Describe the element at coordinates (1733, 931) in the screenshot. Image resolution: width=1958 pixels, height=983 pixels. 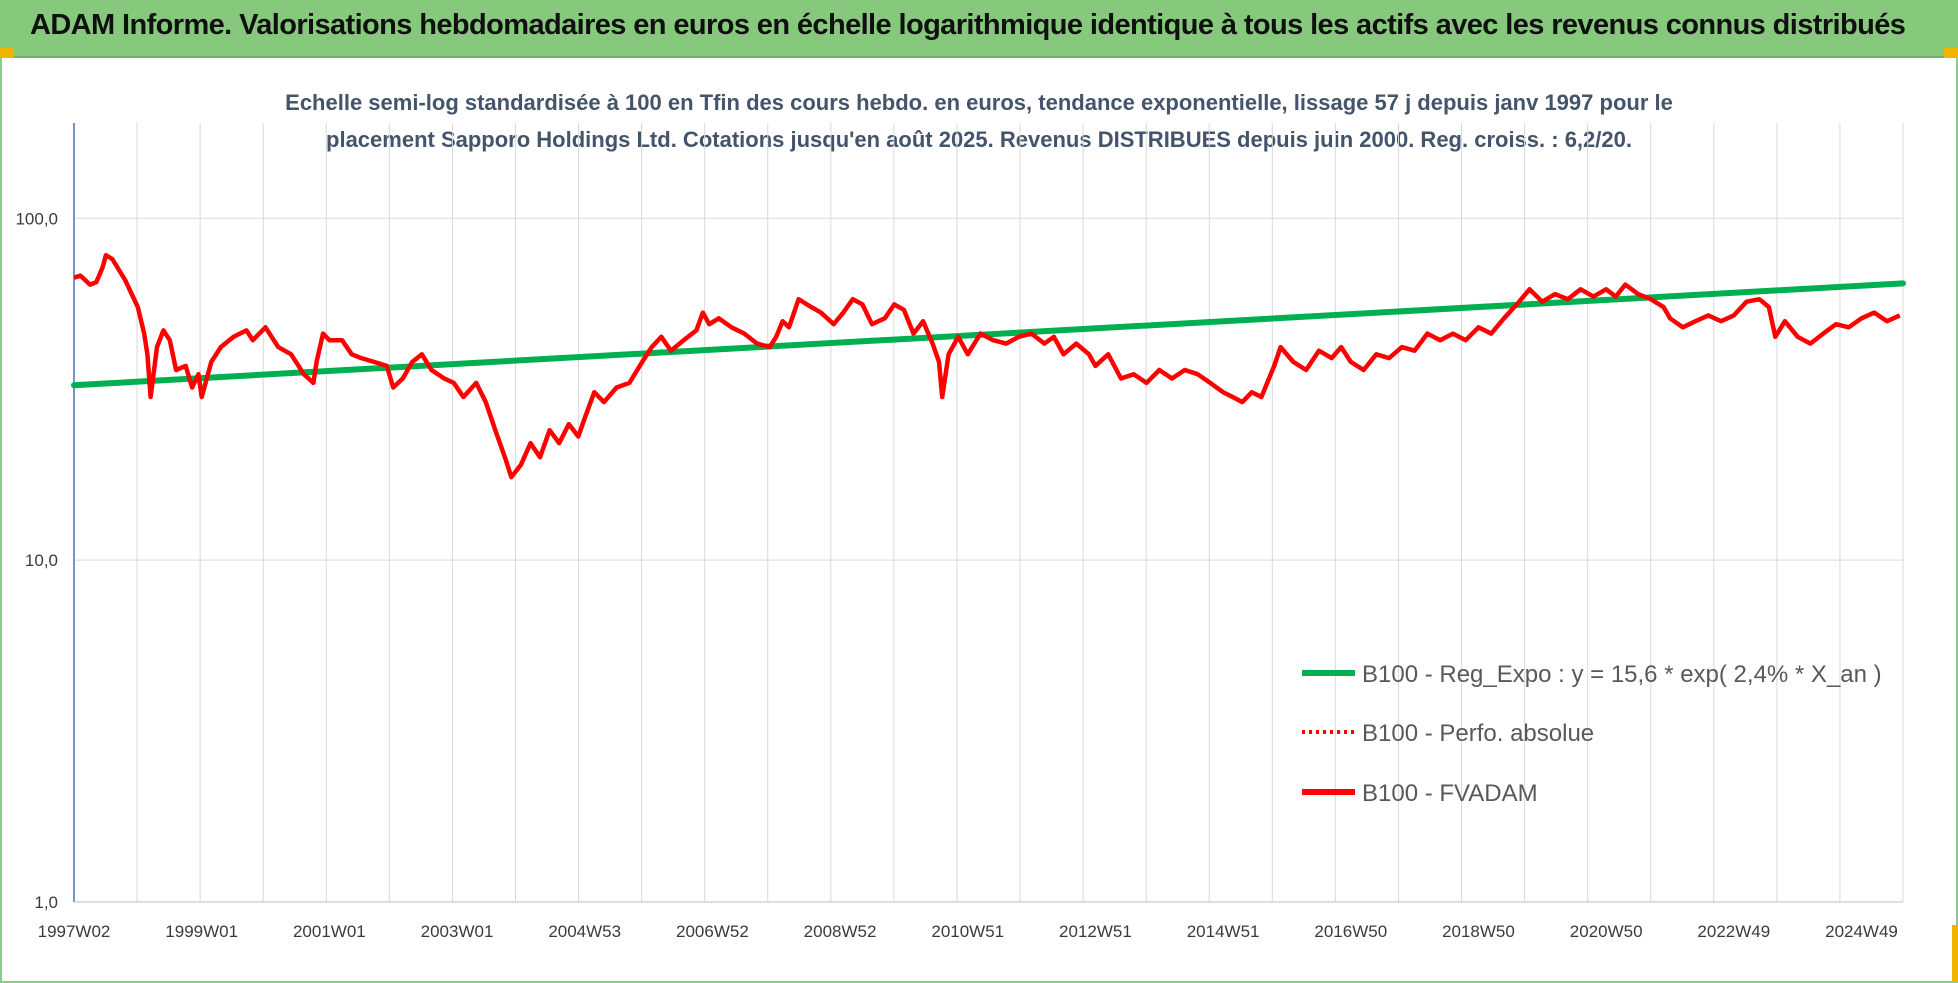
I see `x-tick-label: 2022W49` at that location.